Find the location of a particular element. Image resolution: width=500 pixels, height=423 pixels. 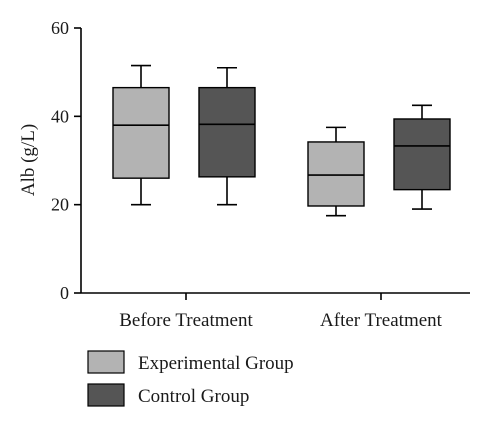

y-tick-label: 20 is located at coordinates (60, 205).